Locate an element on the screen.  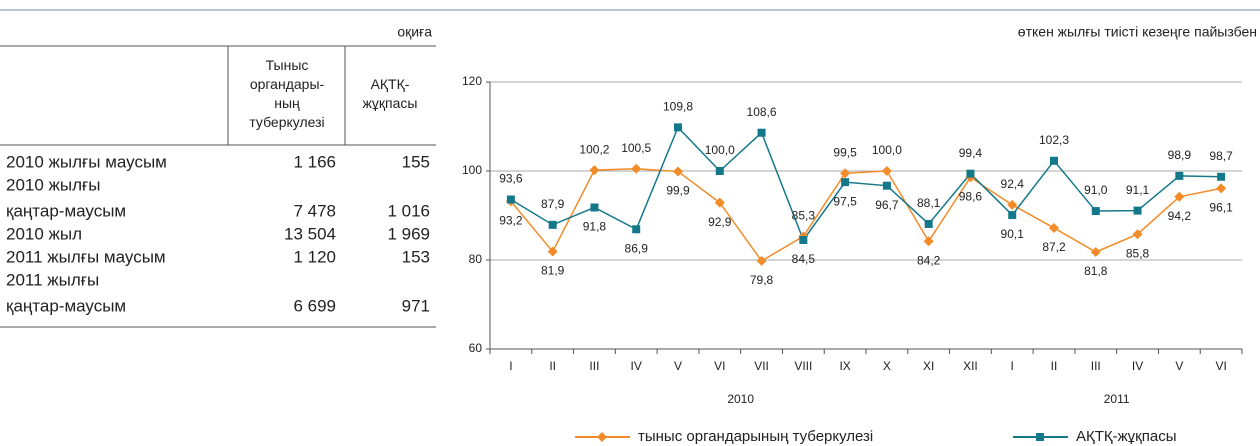
cell: 1 120 is located at coordinates (314, 256).